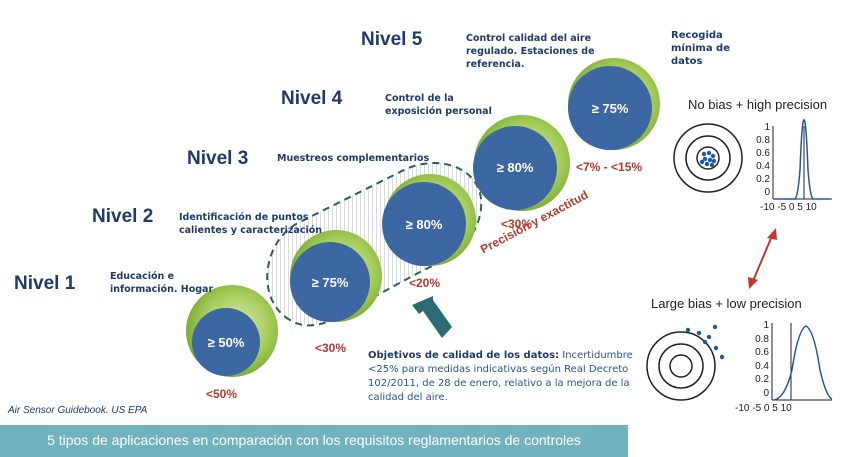 Image resolution: width=850 pixels, height=457 pixels. Describe the element at coordinates (123, 216) in the screenshot. I see `level-2-title: Nivel 2` at that location.